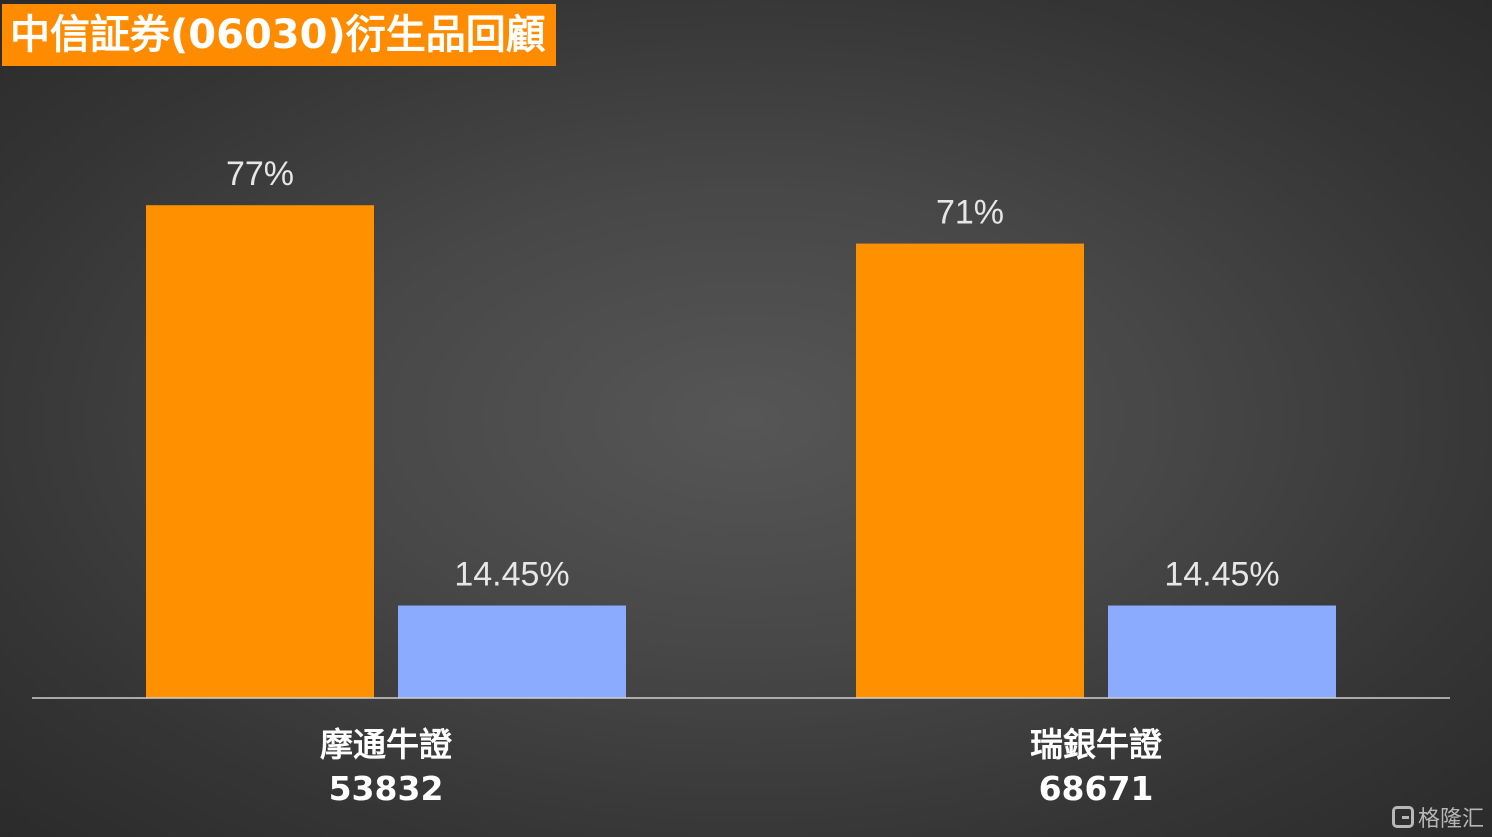 The width and height of the screenshot is (1492, 837). Describe the element at coordinates (511, 575) in the screenshot. I see `data-label-secondary-1: 14.45%` at that location.